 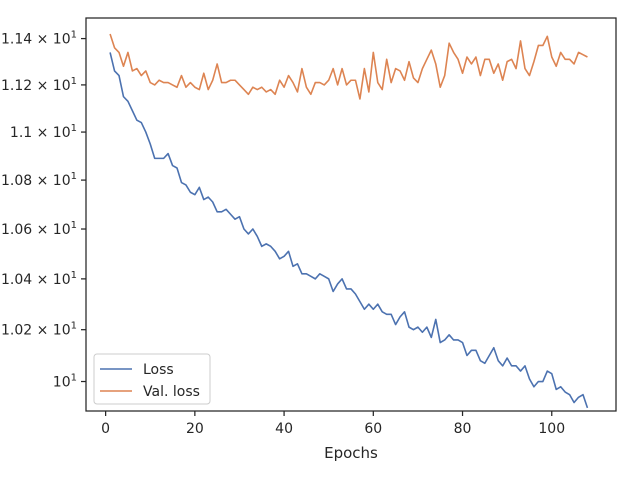 I want to click on y-tick-label: 101, so click(x=65, y=382).